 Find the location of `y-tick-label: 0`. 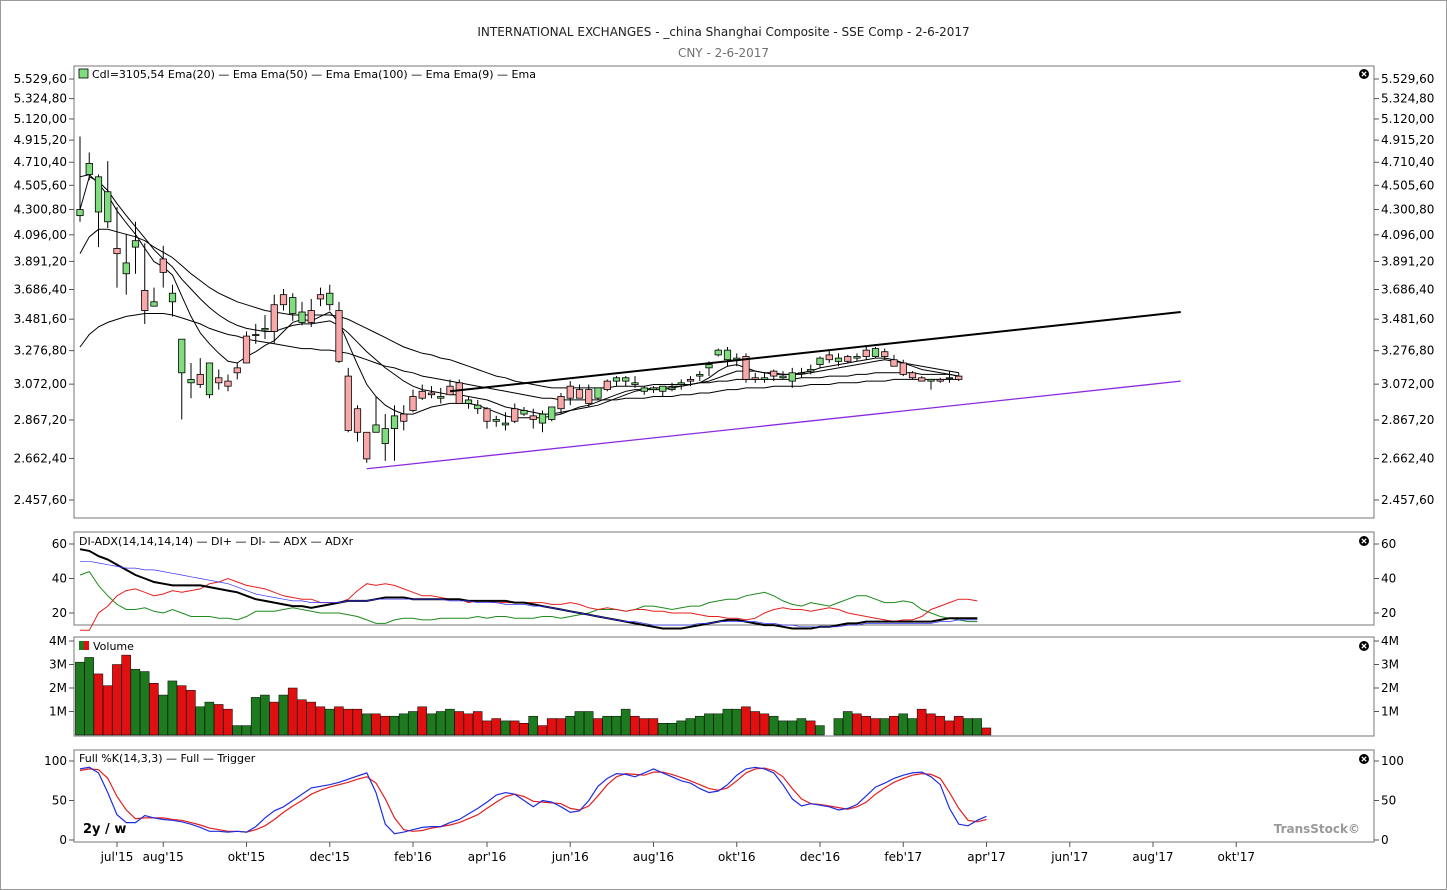

y-tick-label: 0 is located at coordinates (1385, 840).